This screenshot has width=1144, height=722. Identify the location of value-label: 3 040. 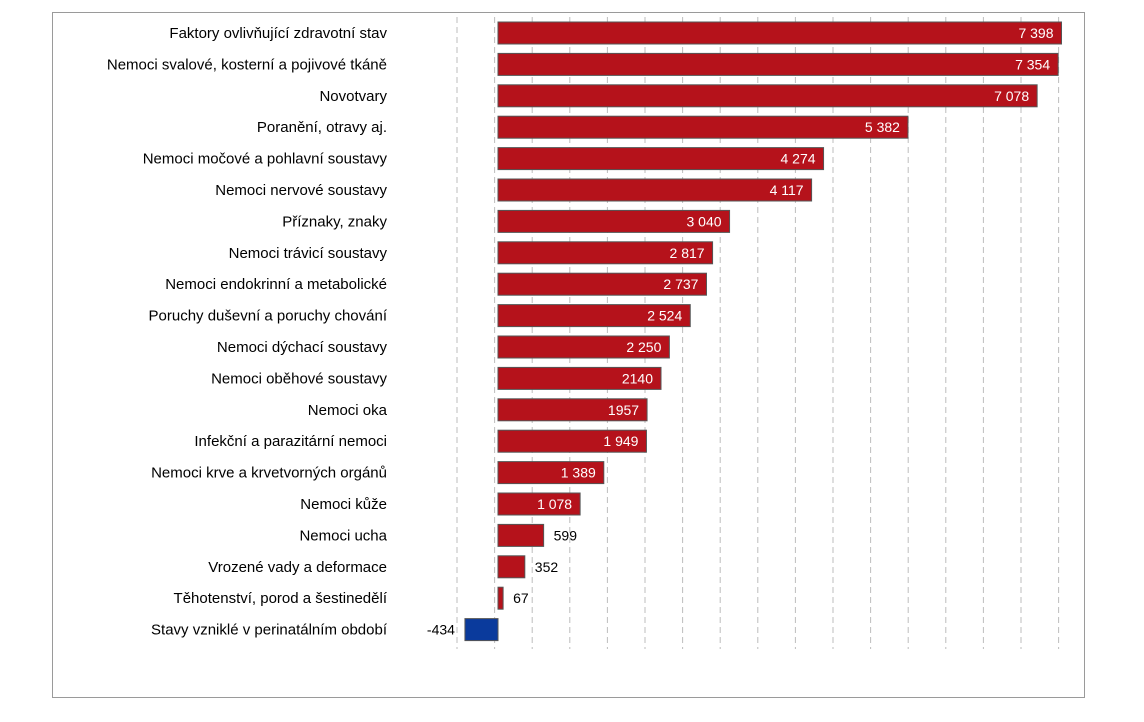
(704, 221).